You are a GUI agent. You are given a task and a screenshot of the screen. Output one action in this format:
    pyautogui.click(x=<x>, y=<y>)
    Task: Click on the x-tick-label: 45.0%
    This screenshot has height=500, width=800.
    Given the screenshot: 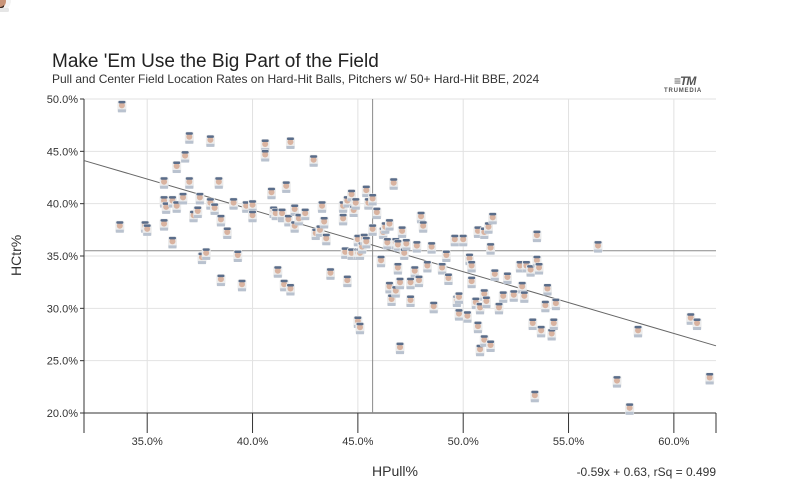 What is the action you would take?
    pyautogui.click(x=357, y=442)
    